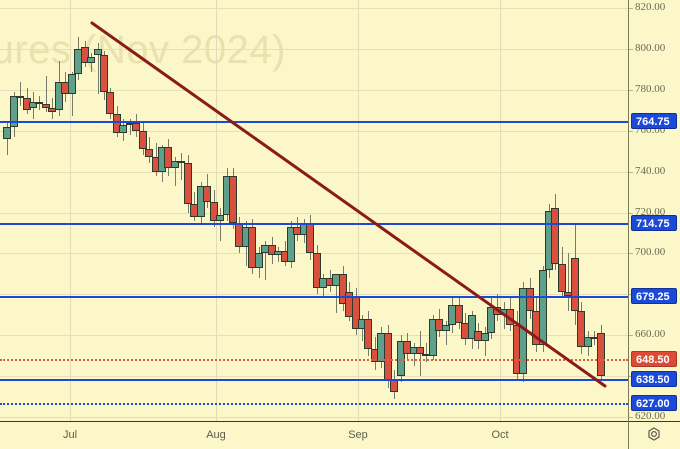 The height and width of the screenshot is (449, 680). Describe the element at coordinates (650, 415) in the screenshot. I see `price-tick-label: 620.00` at that location.